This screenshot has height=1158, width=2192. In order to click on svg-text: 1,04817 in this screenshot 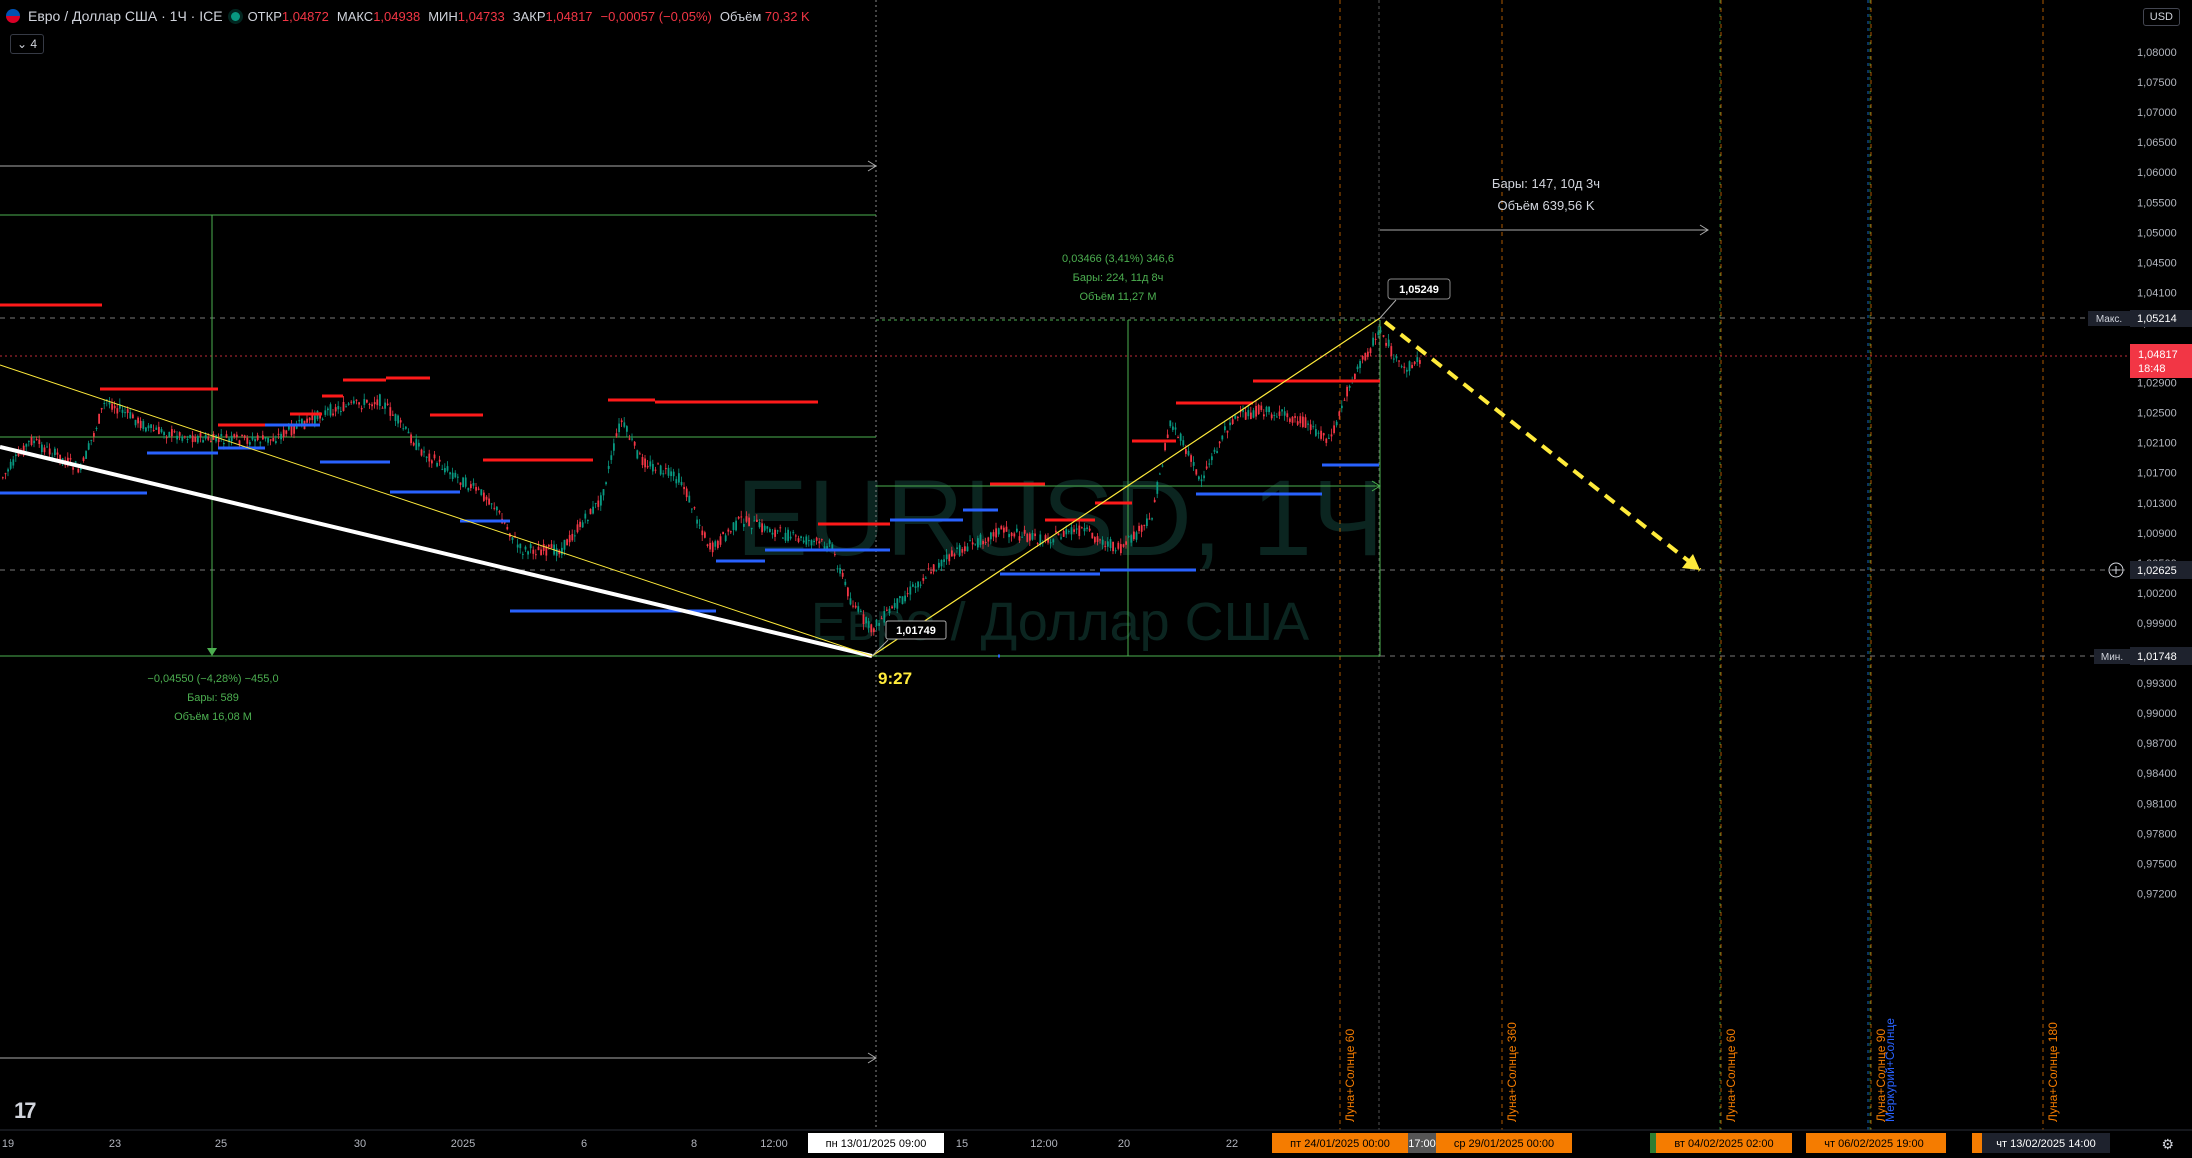, I will do `click(2158, 355)`.